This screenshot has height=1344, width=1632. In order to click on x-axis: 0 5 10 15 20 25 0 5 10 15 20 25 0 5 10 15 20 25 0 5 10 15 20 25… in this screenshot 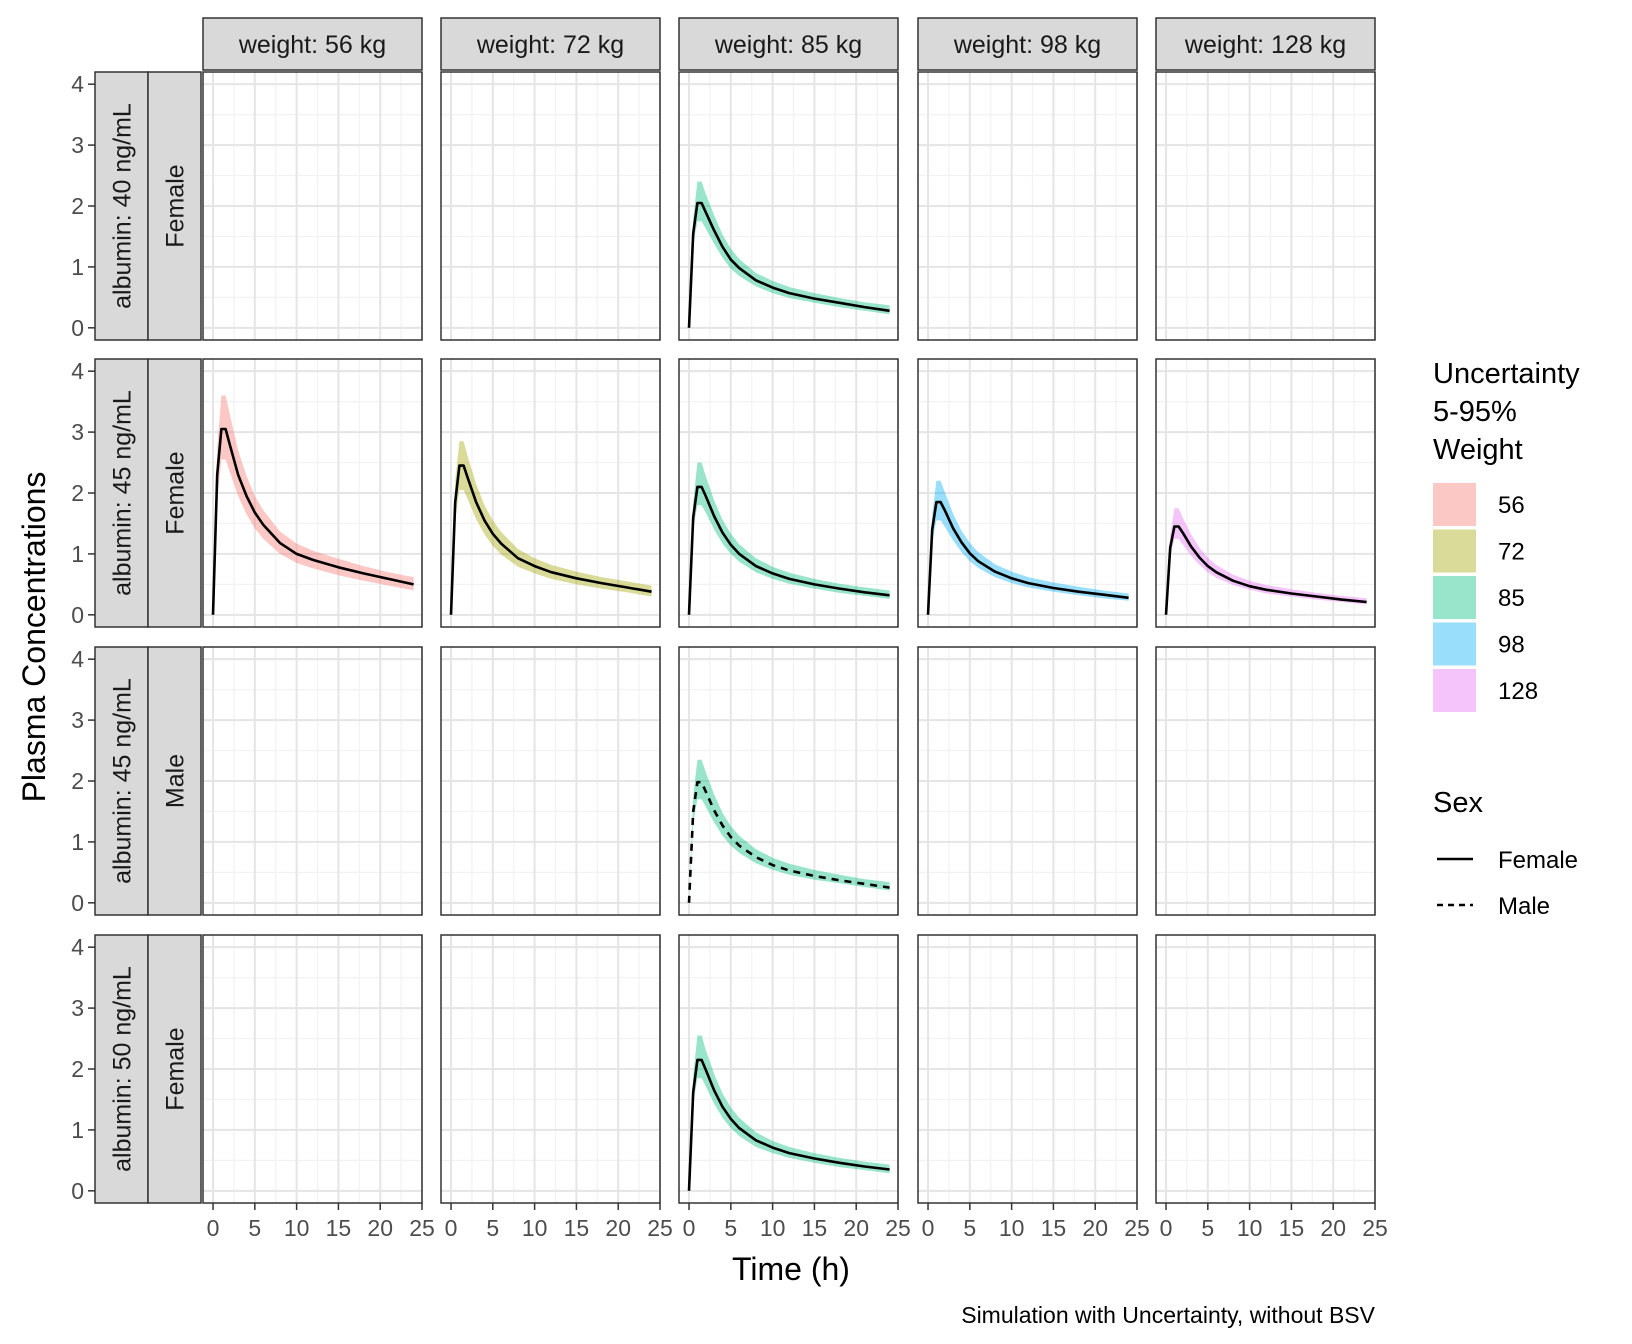, I will do `click(797, 1222)`.